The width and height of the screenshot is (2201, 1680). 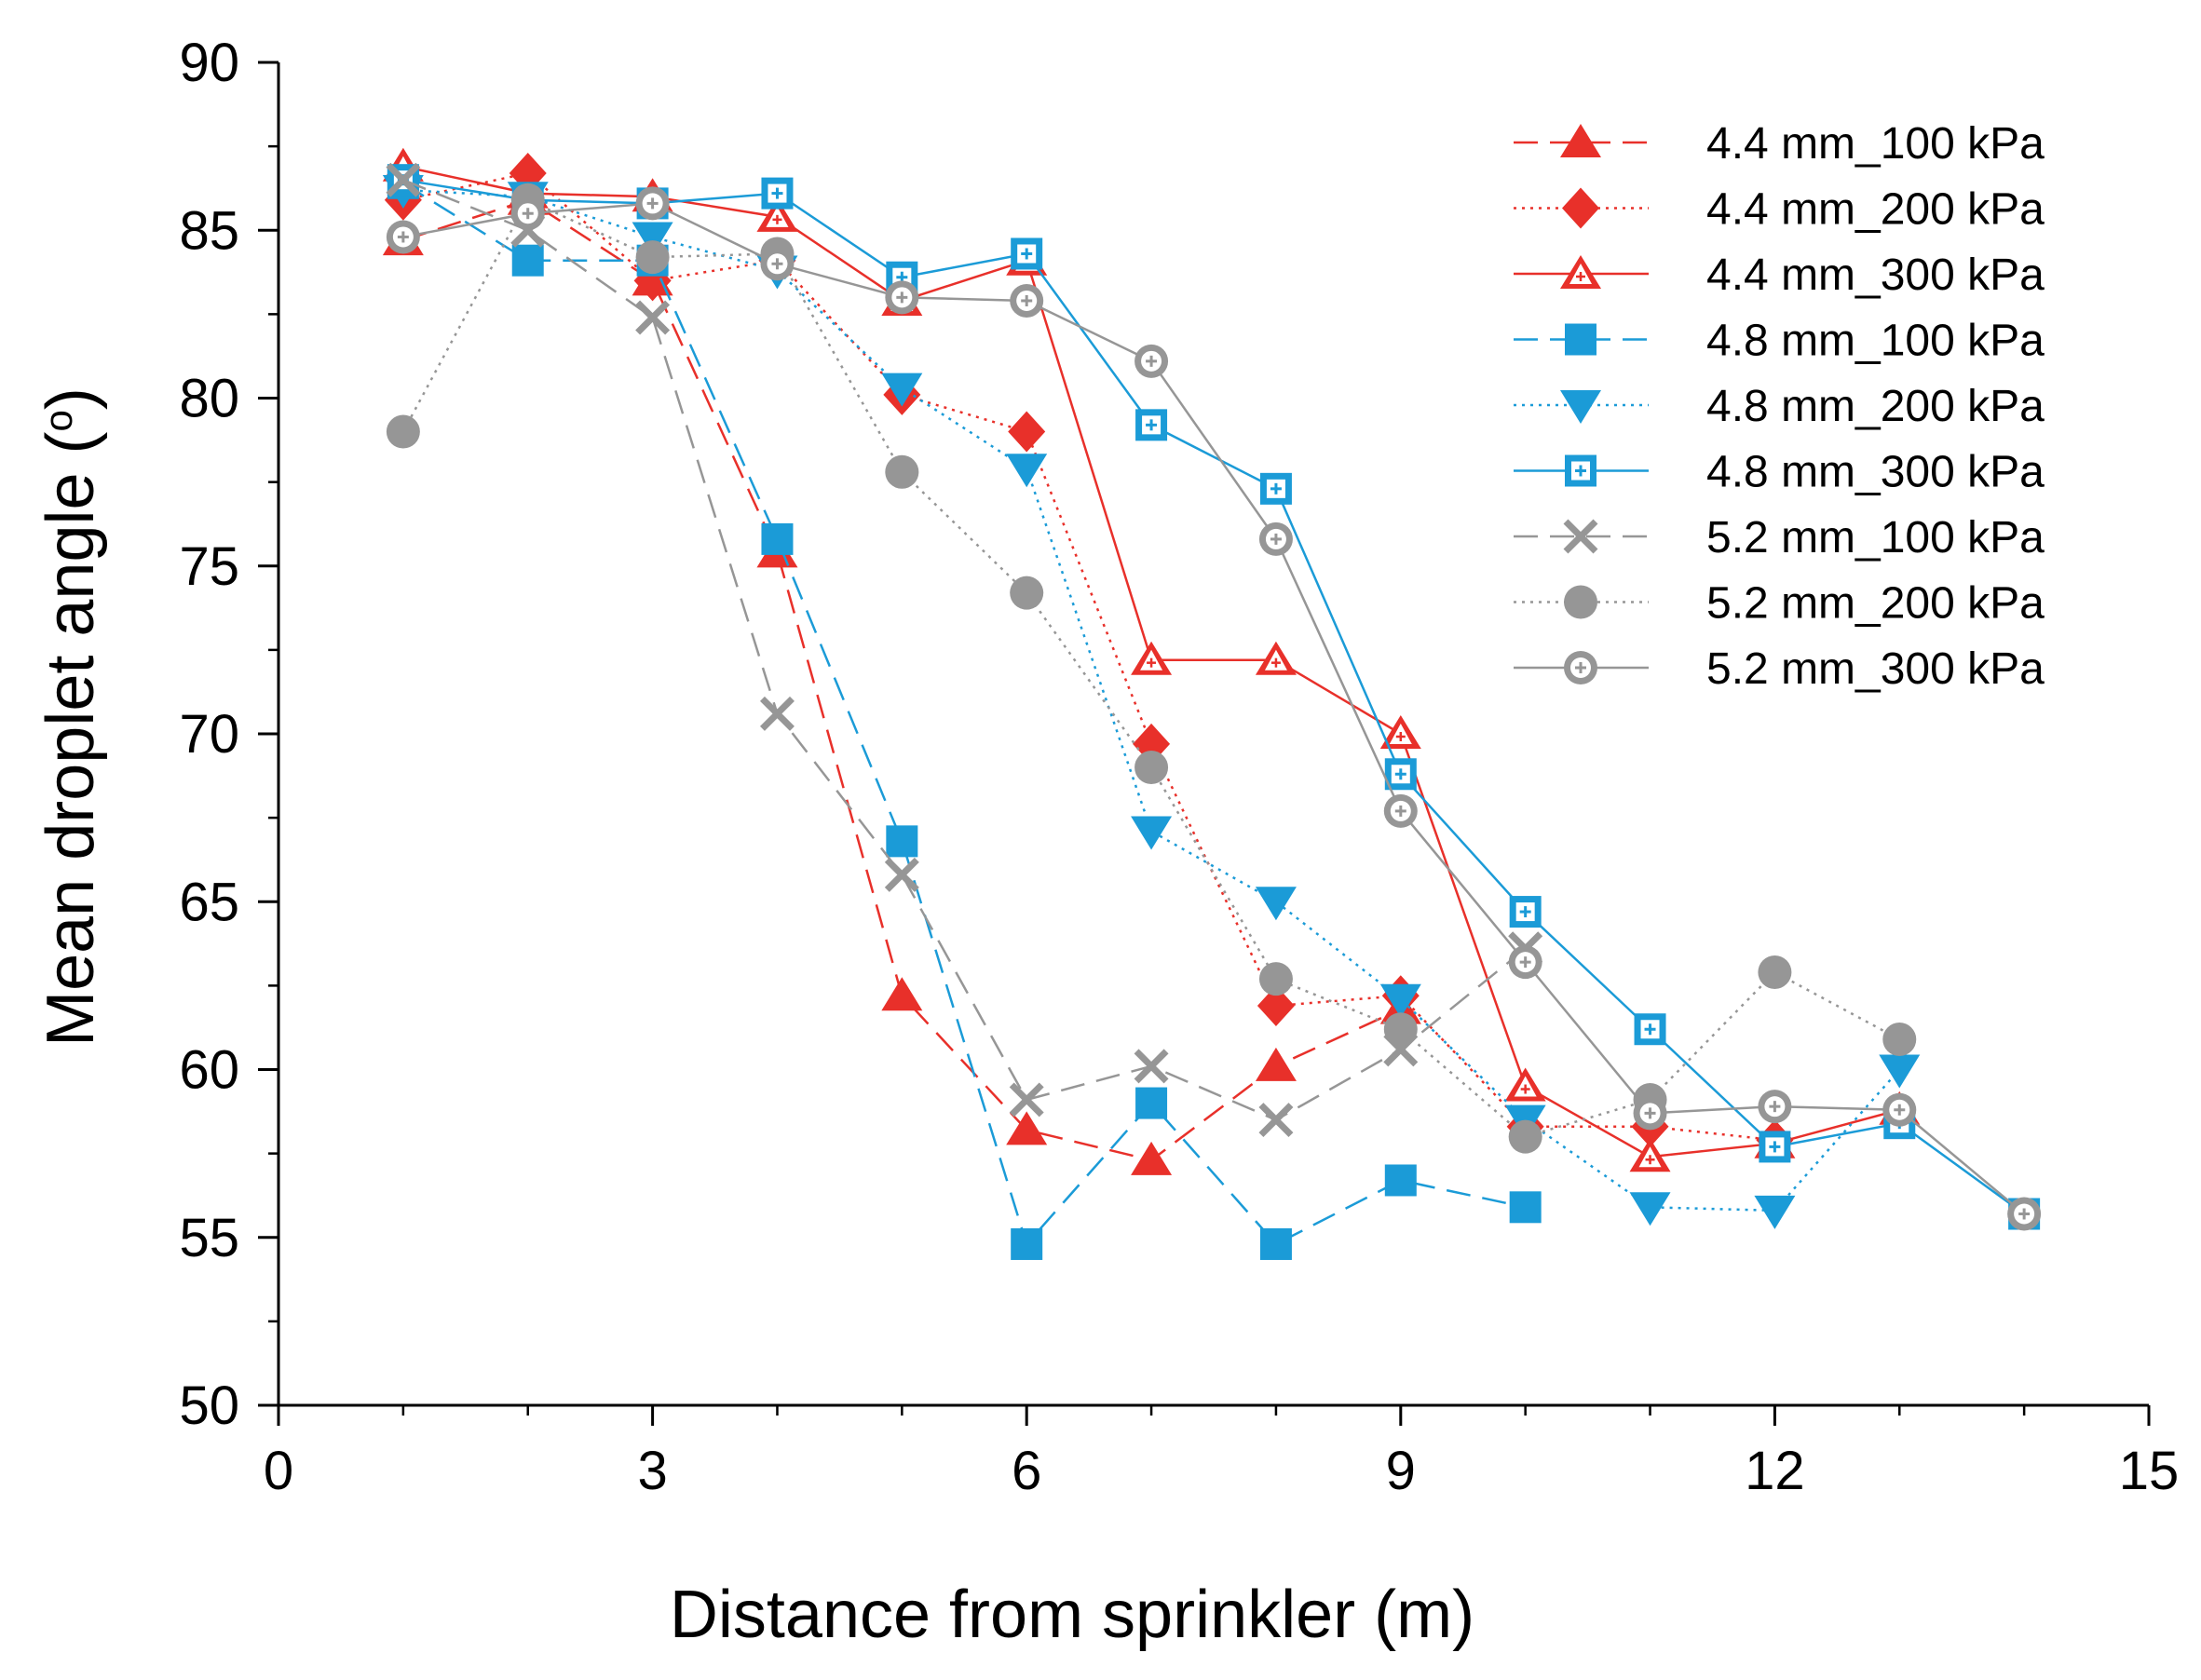 What do you see at coordinates (209, 230) in the screenshot?
I see `y-tick-label: 85` at bounding box center [209, 230].